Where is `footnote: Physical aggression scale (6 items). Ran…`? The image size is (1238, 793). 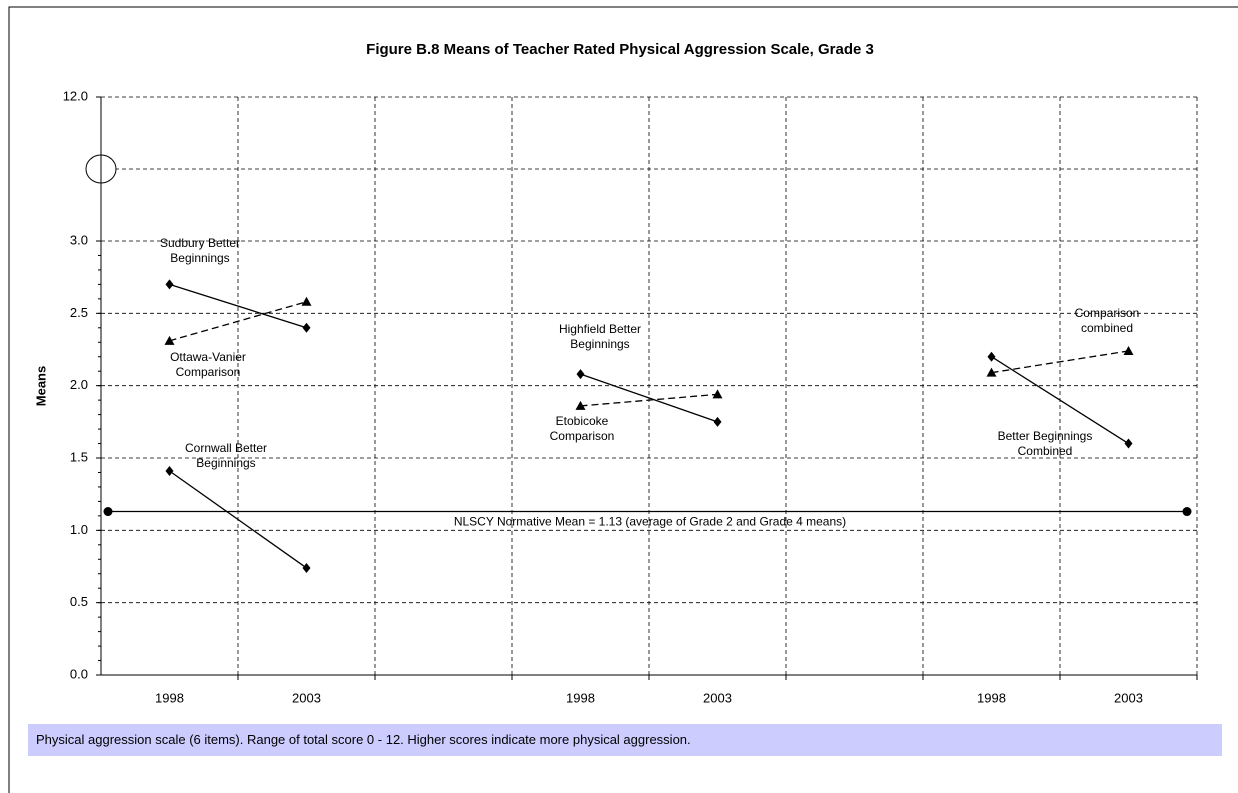
footnote: Physical aggression scale (6 items). Ran… is located at coordinates (625, 740).